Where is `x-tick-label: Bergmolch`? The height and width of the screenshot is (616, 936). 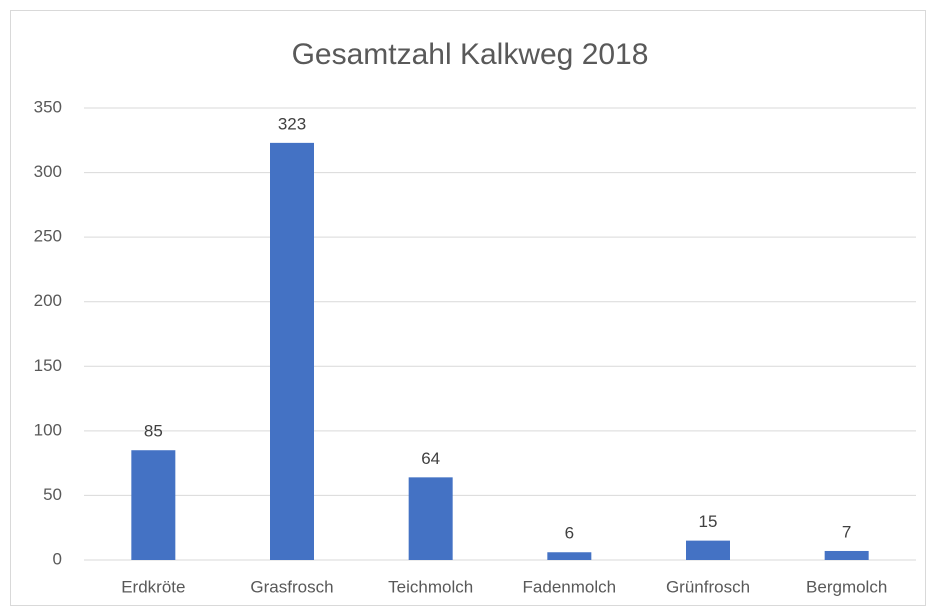 x-tick-label: Bergmolch is located at coordinates (846, 586).